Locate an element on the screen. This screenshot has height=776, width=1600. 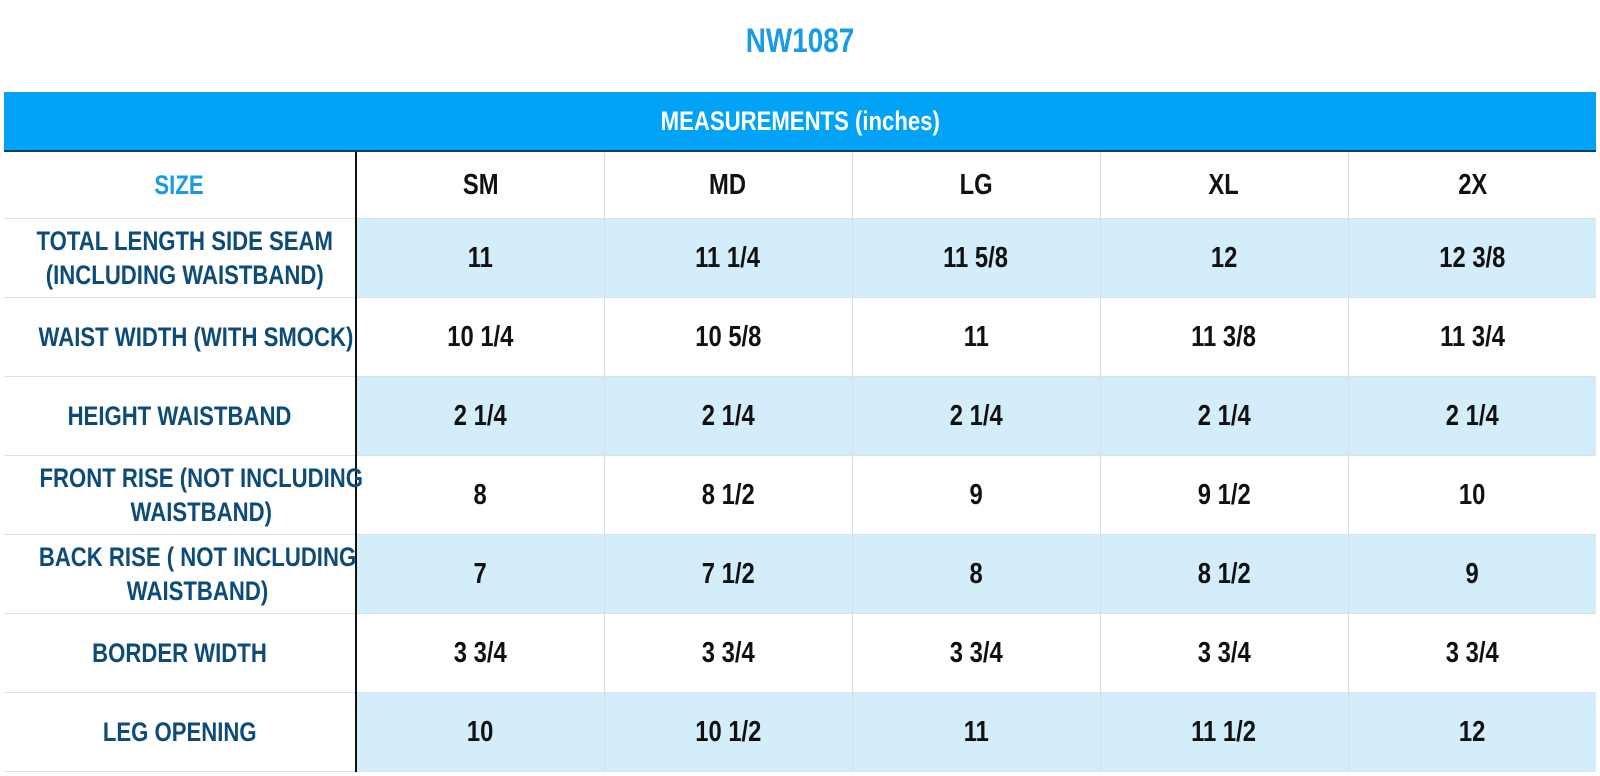
measurement-value: 11 3/4 is located at coordinates (1472, 336).